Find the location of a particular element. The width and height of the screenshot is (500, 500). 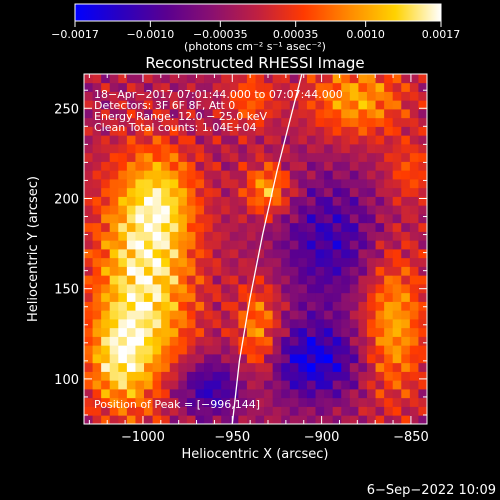

x-tick-label: −1000 is located at coordinates (143, 437).